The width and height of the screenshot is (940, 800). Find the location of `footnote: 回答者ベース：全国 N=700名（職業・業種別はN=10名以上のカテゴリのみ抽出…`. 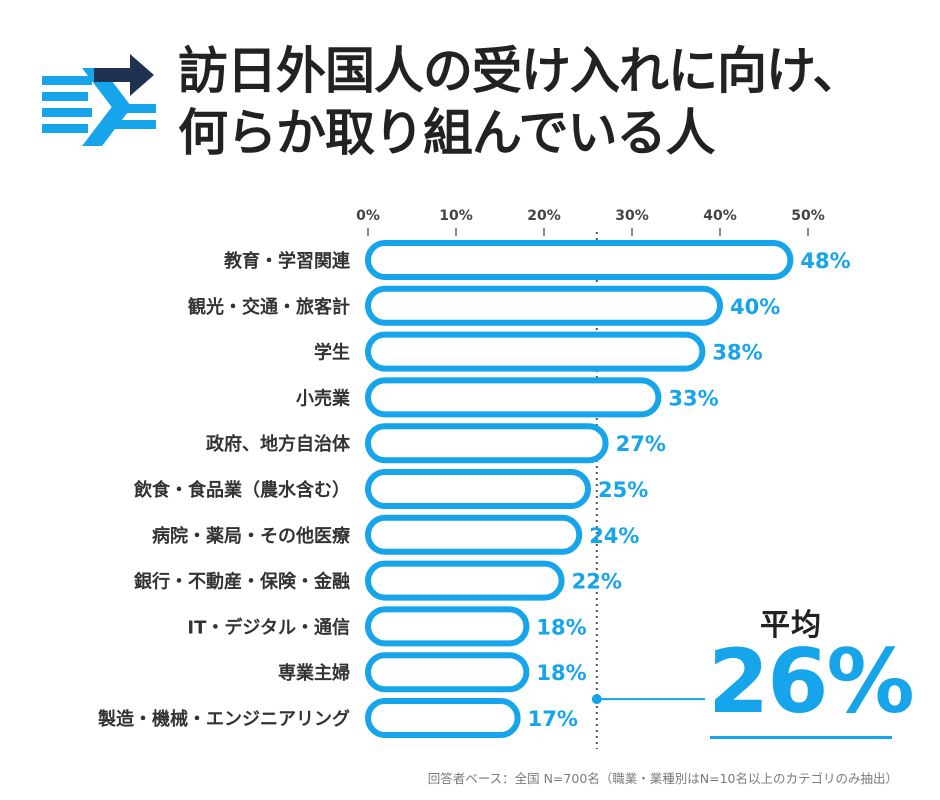

footnote: 回答者ベース：全国 N=700名（職業・業種別はN=10名以上のカテゴリのみ抽出… is located at coordinates (662, 778).